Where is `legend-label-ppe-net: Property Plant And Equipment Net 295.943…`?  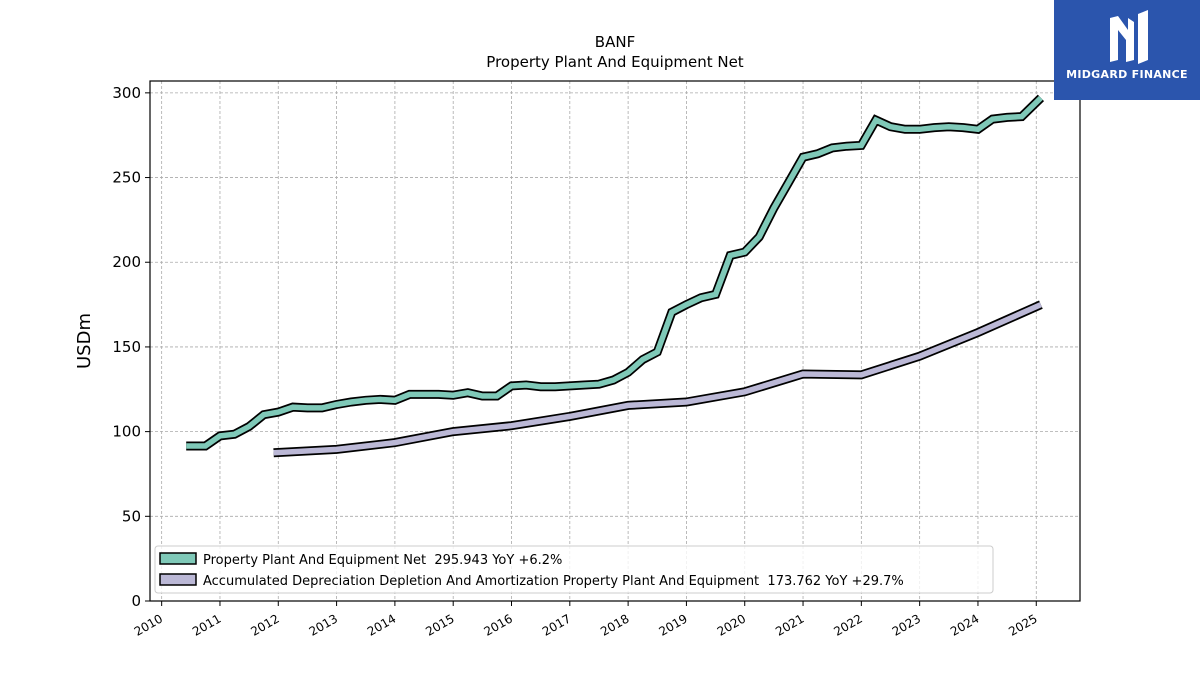
legend-label-ppe-net: Property Plant And Equipment Net 295.943… is located at coordinates (382, 560).